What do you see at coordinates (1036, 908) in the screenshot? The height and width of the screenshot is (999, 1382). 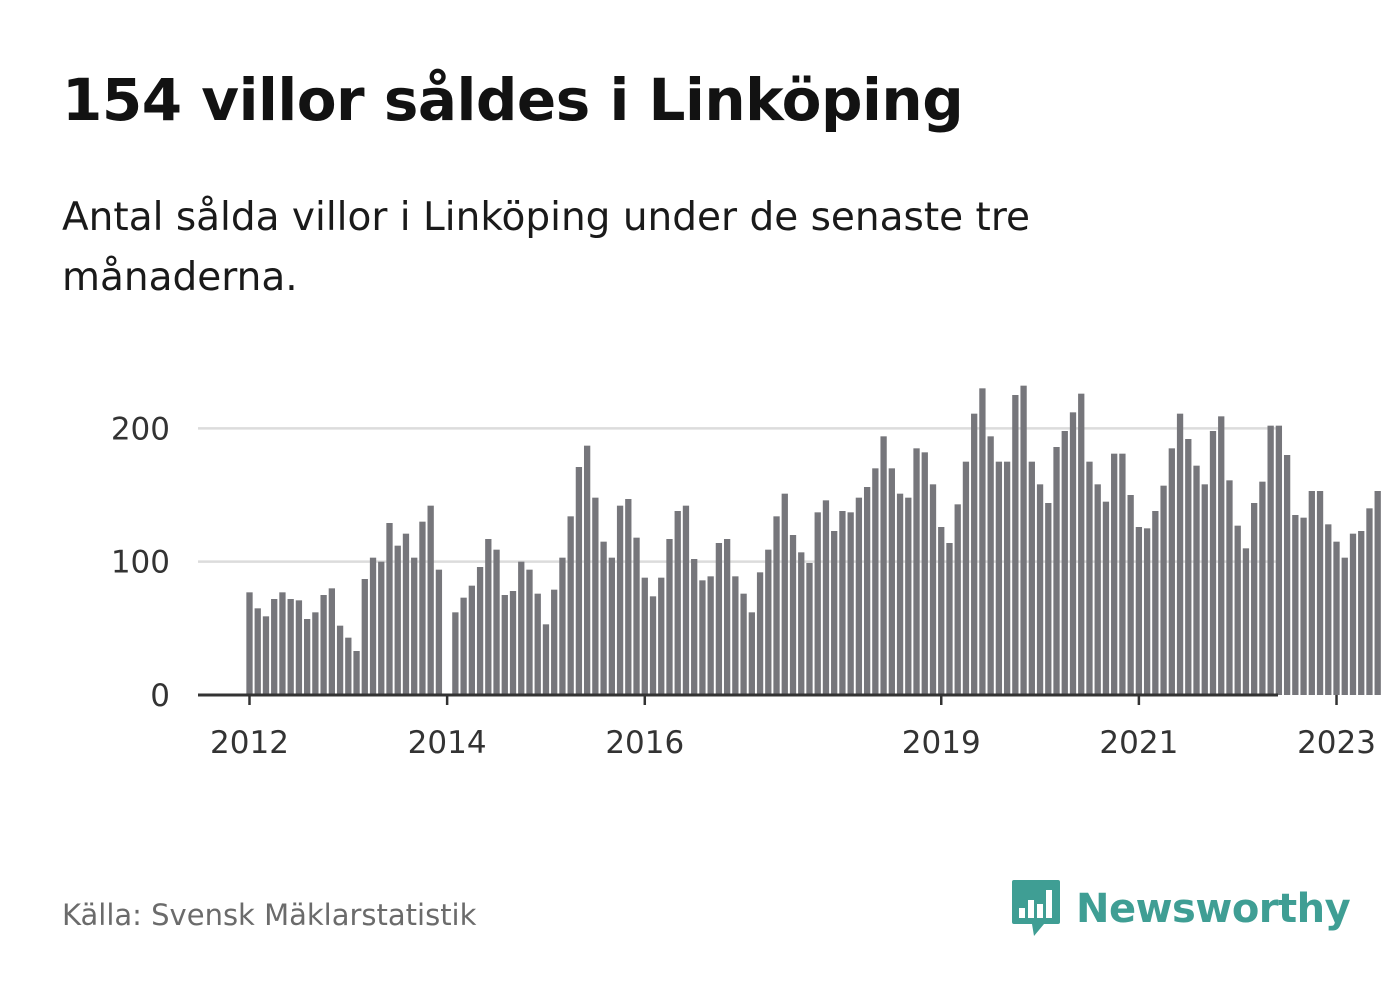 I see `bar-chart-speech-bubble-icon` at bounding box center [1036, 908].